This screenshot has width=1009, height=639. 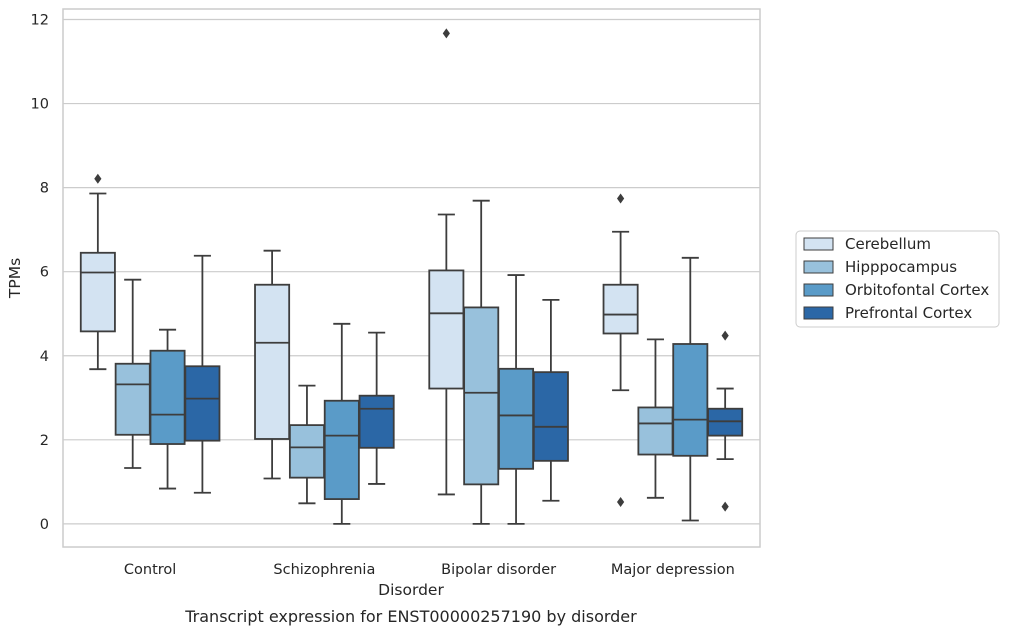 I want to click on x-axis-label: Disorder, so click(x=411, y=590).